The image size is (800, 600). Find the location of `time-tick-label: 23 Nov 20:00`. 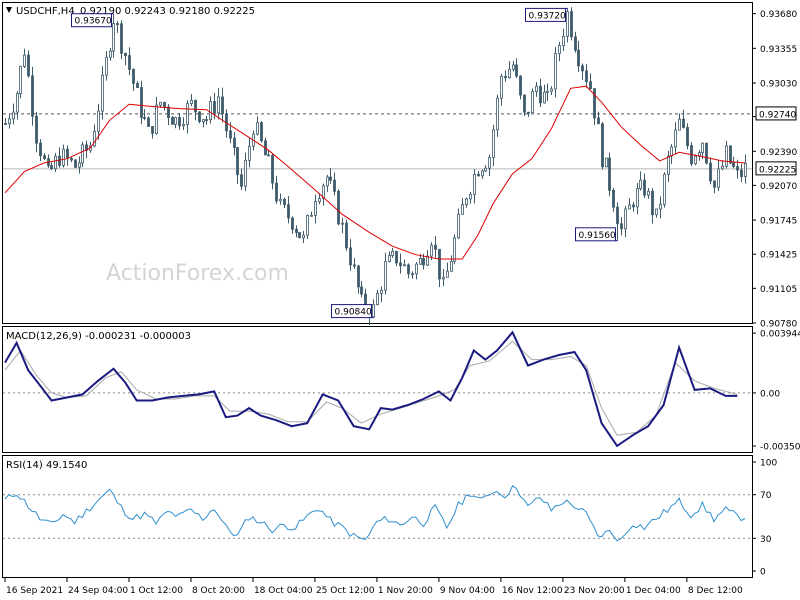

time-tick-label: 23 Nov 20:00 is located at coordinates (594, 591).